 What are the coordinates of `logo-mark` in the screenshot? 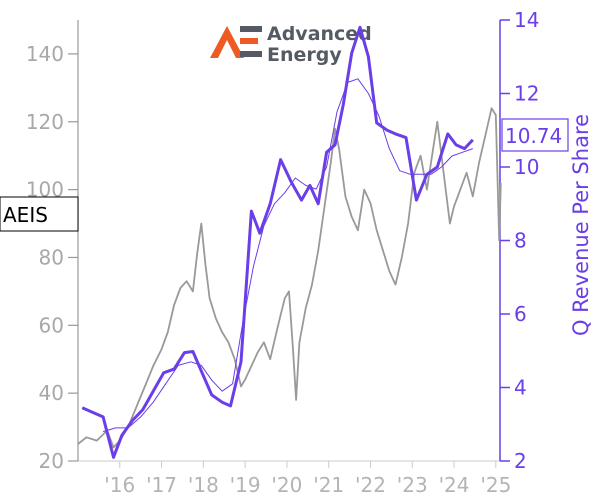 It's located at (236, 42).